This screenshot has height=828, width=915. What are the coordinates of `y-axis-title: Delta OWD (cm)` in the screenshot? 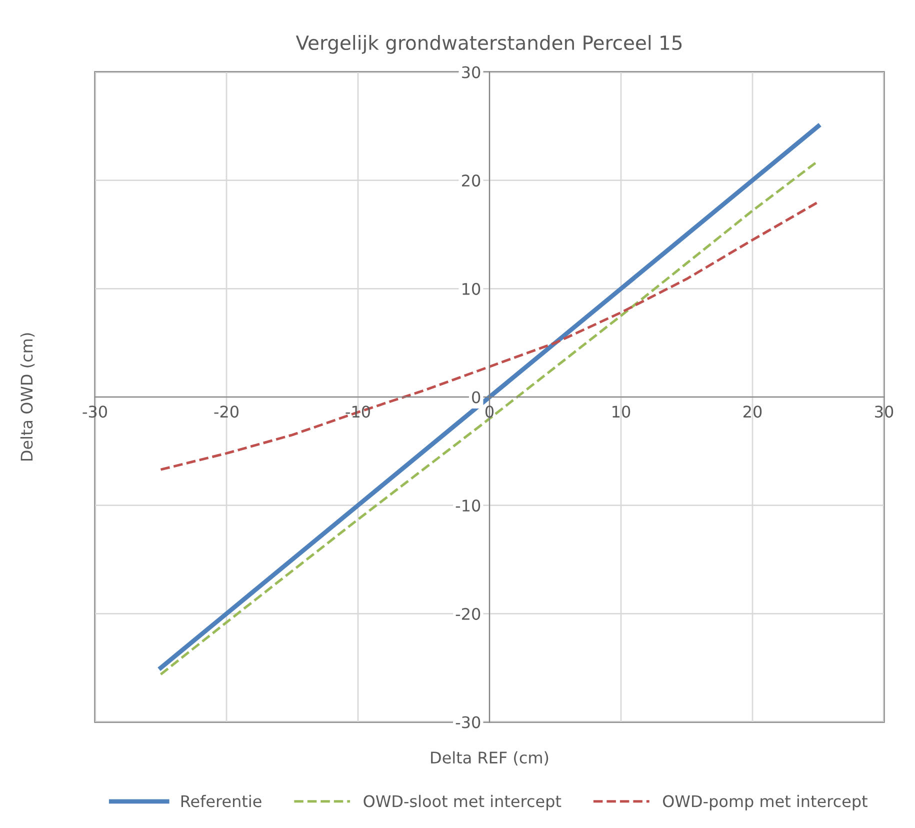 It's located at (27, 397).